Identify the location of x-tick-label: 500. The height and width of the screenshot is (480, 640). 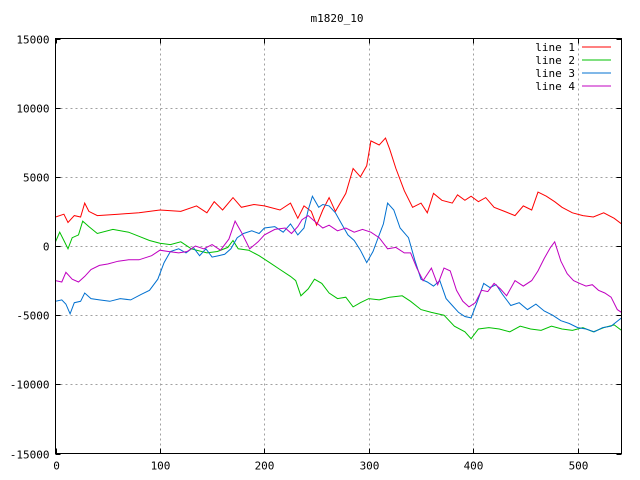
(579, 466).